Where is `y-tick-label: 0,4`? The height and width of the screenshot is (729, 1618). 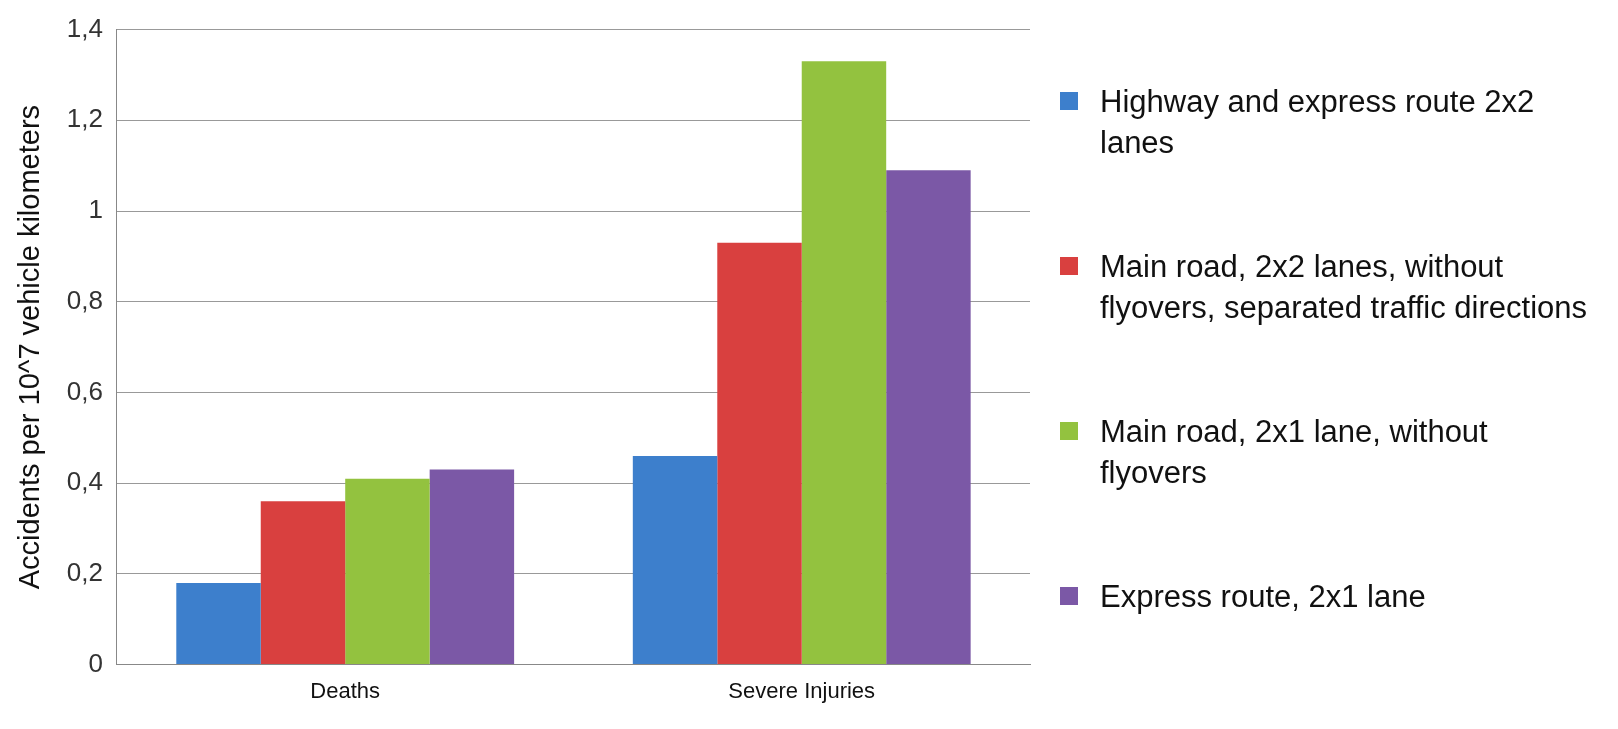 y-tick-label: 0,4 is located at coordinates (84, 481).